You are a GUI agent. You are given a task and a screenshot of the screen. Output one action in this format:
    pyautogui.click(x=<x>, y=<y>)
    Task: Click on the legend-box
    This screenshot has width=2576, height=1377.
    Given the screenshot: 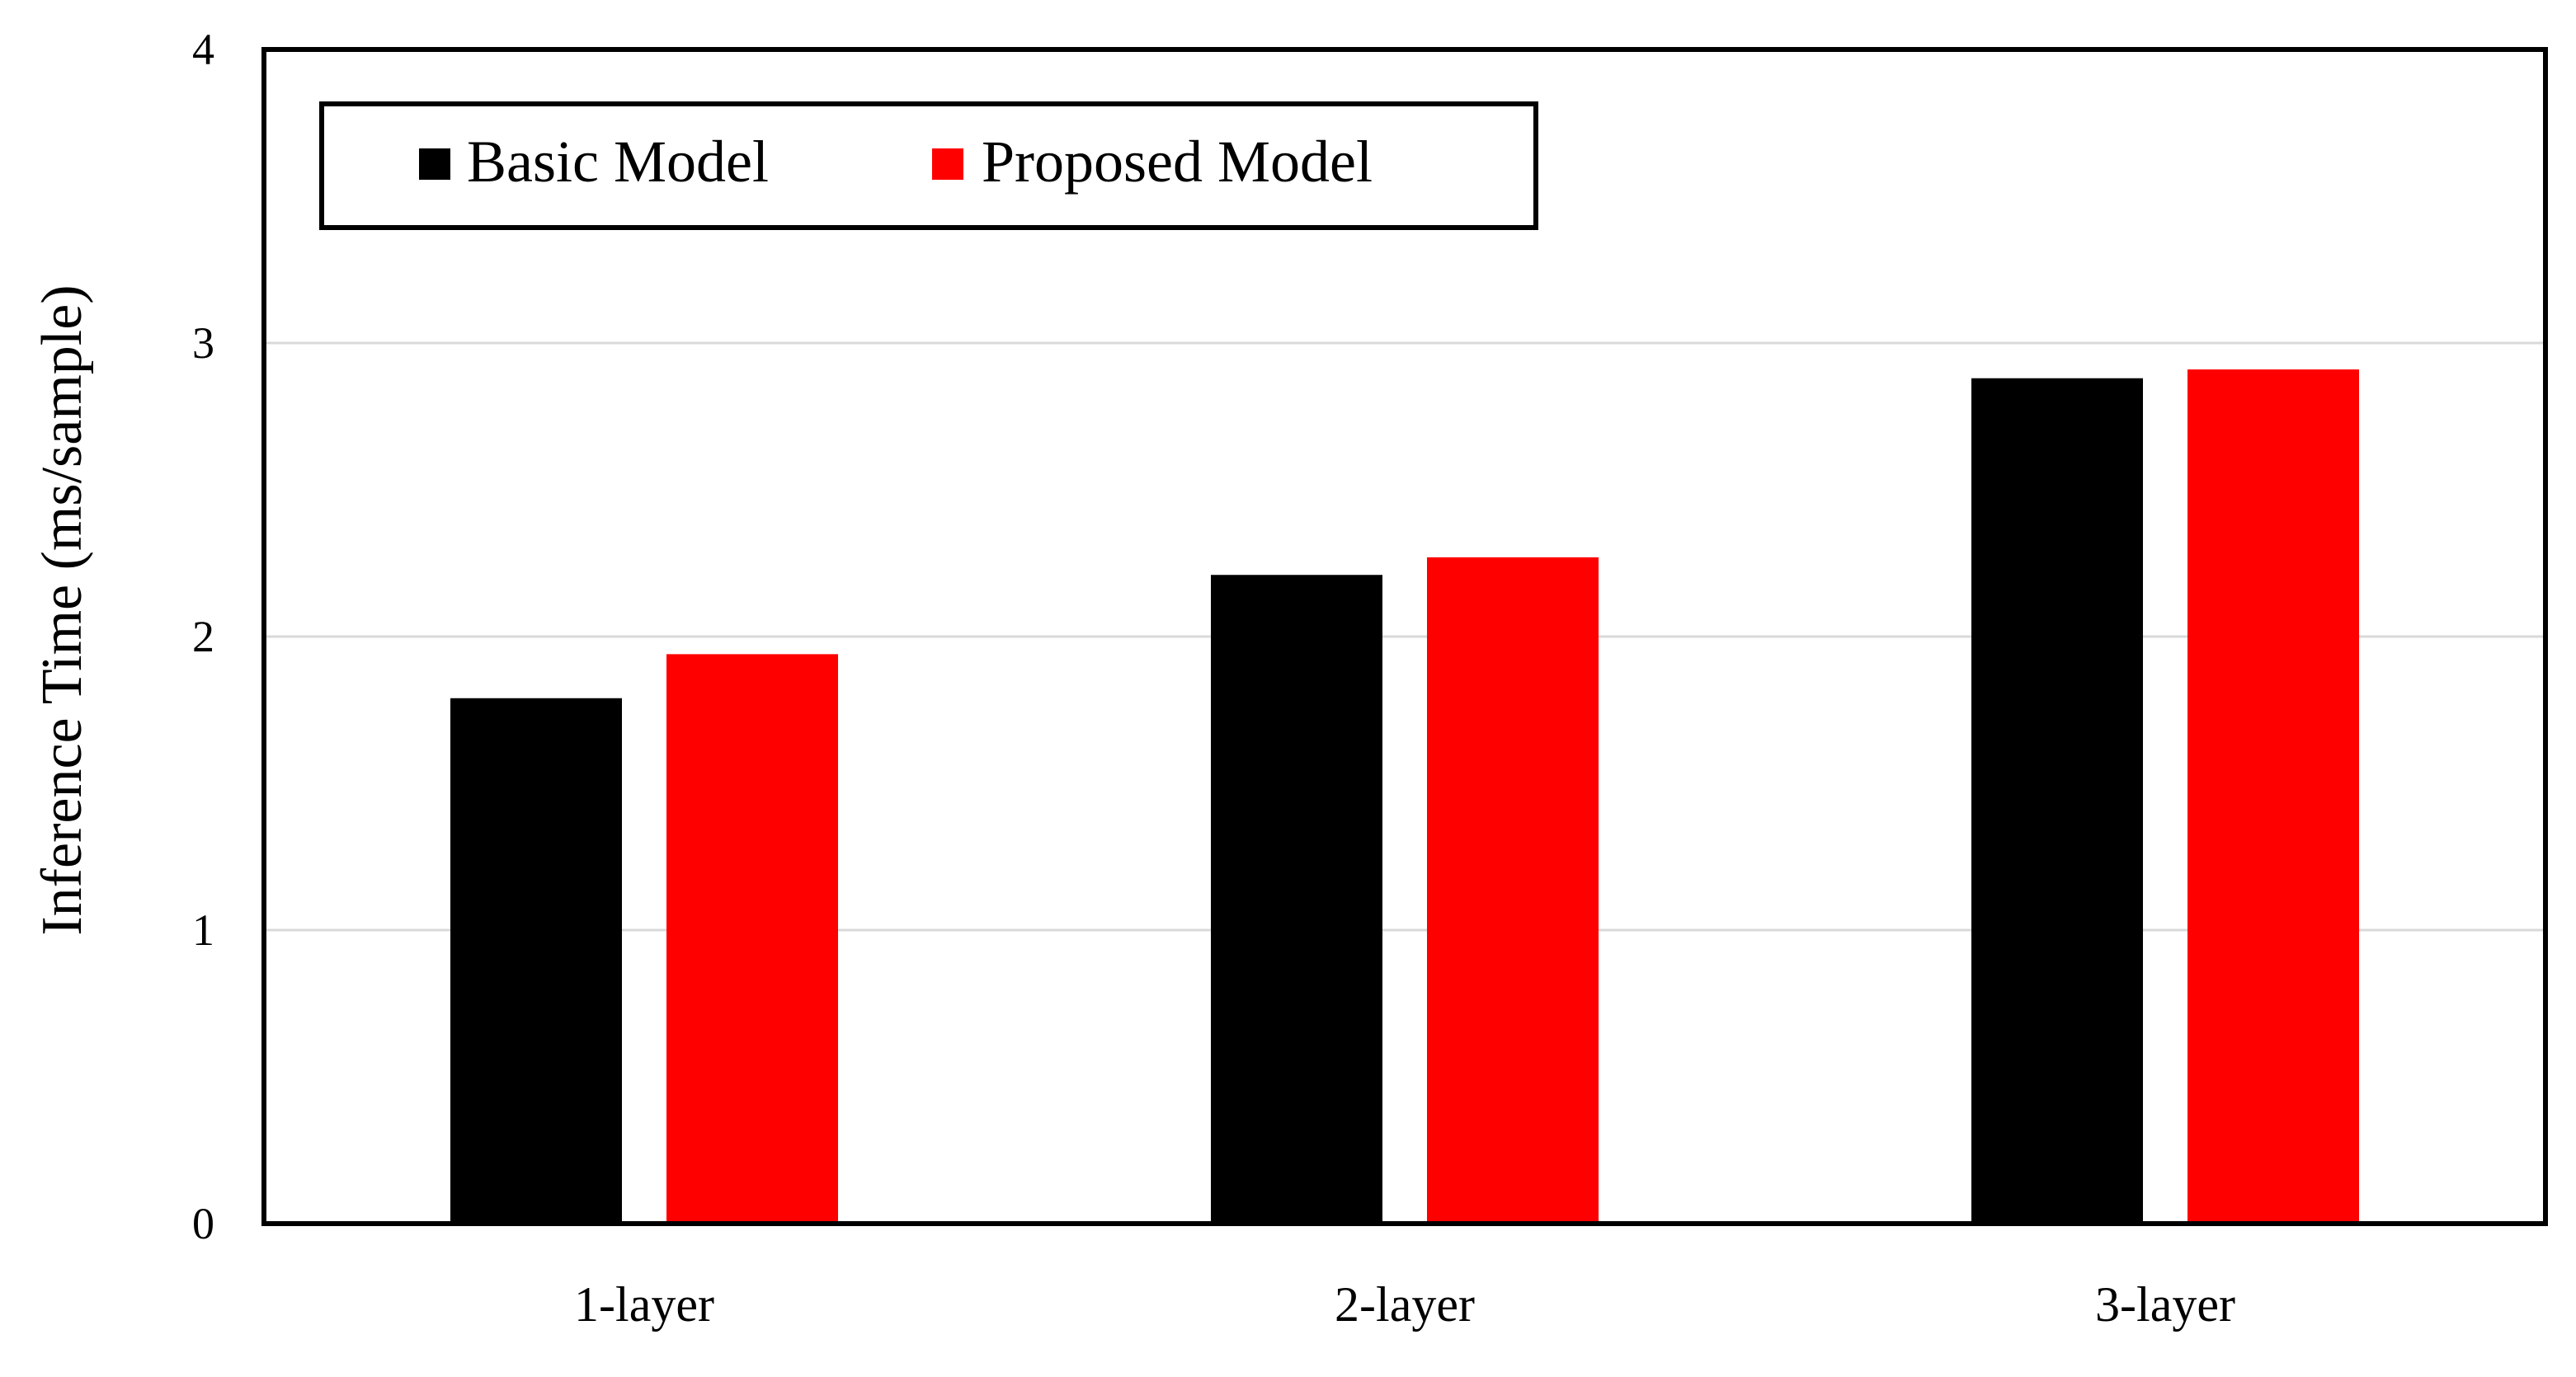 What is the action you would take?
    pyautogui.click(x=928, y=165)
    